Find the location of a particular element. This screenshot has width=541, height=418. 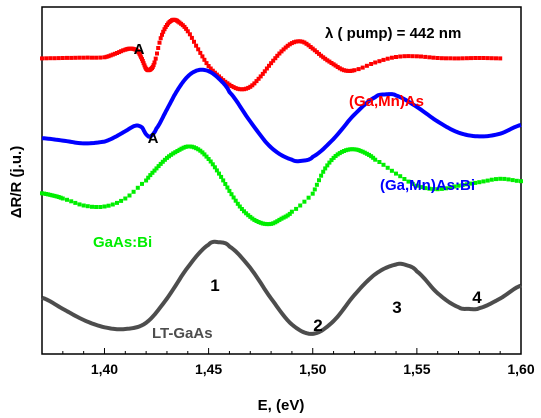

y-axis-label: ΔR/R (j.u.) is located at coordinates (16, 182).